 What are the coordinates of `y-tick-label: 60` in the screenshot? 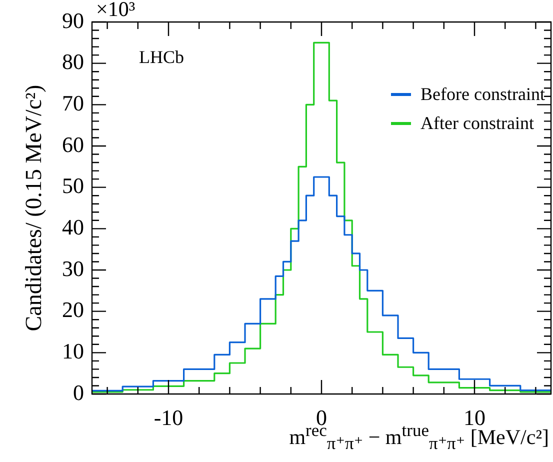 It's located at (73, 144).